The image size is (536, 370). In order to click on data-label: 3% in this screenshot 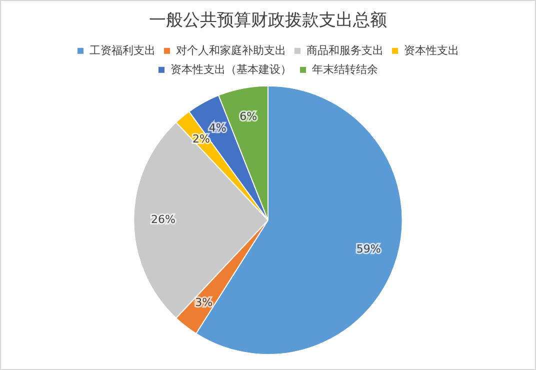, I will do `click(204, 302)`.